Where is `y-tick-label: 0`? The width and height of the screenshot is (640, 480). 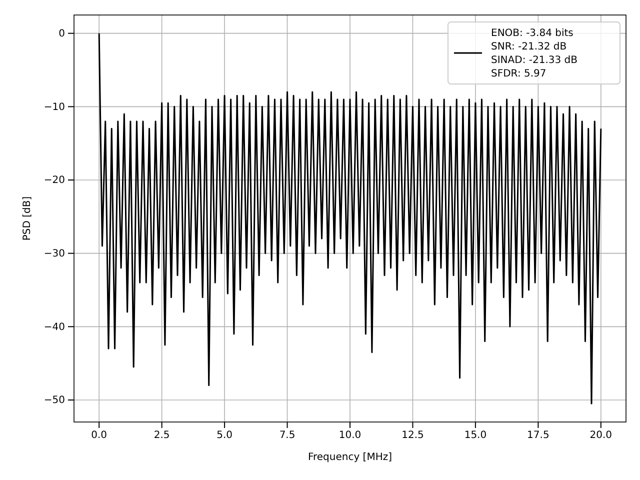
y-tick-label: 0 is located at coordinates (61, 34).